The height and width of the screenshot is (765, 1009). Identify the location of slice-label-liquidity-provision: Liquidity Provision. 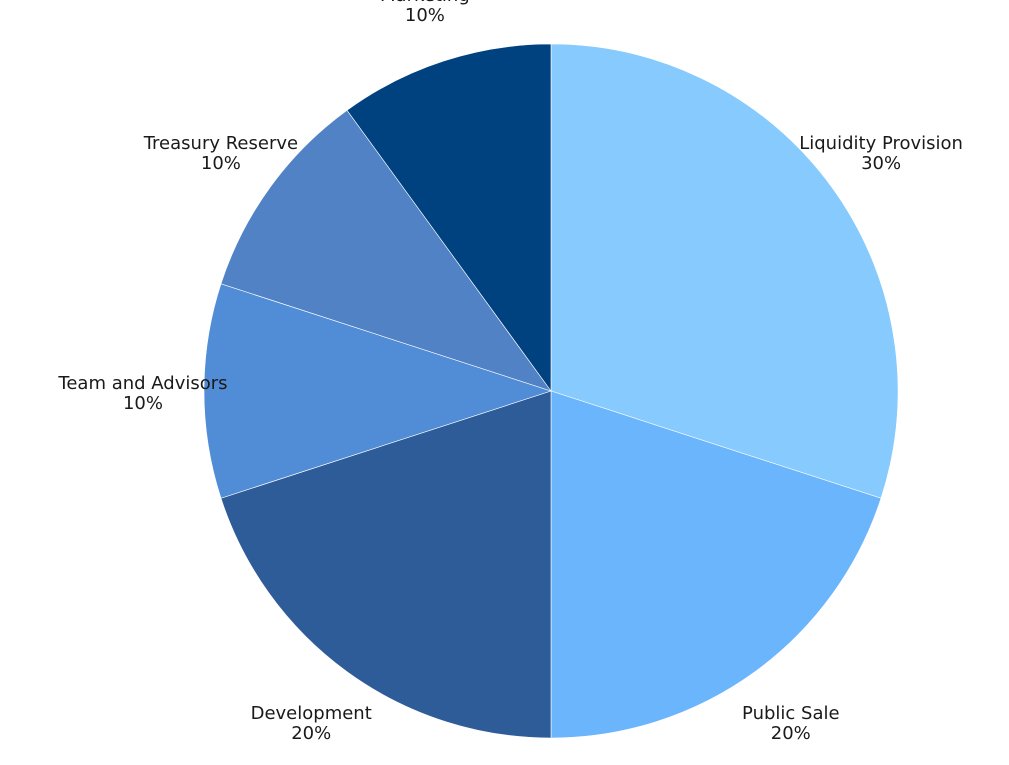
(881, 143).